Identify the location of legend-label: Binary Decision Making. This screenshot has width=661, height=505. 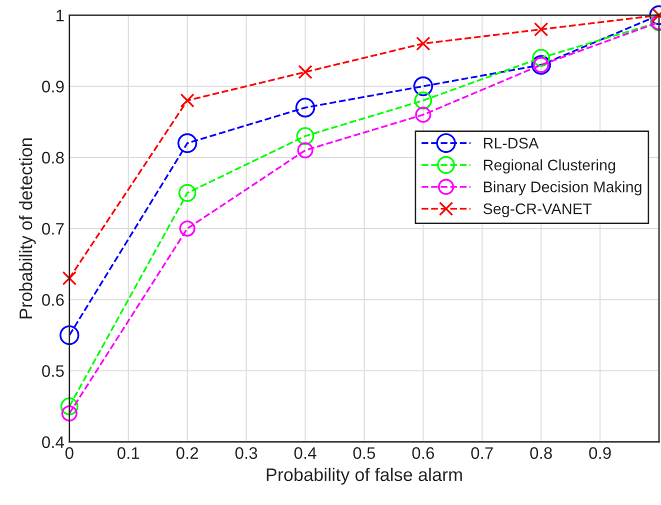
(563, 188).